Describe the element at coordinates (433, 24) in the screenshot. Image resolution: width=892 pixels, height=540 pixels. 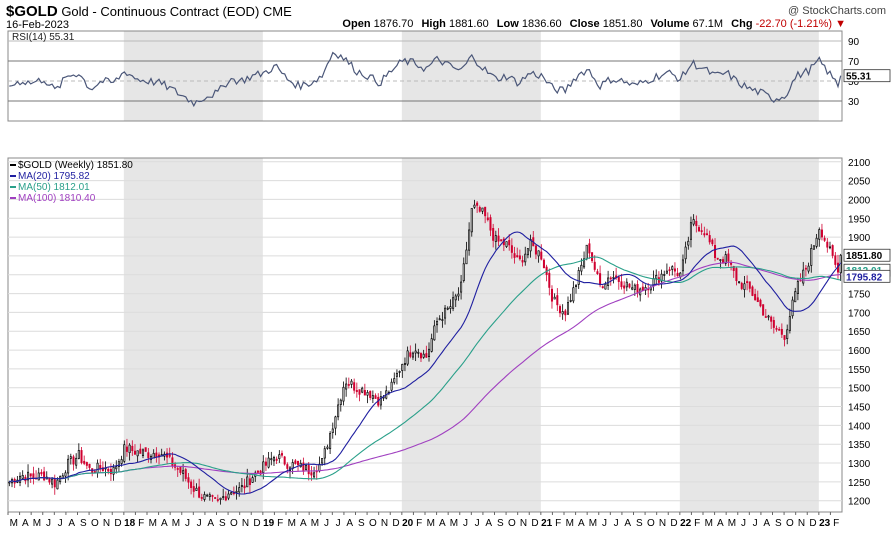
I see `high-label: High` at that location.